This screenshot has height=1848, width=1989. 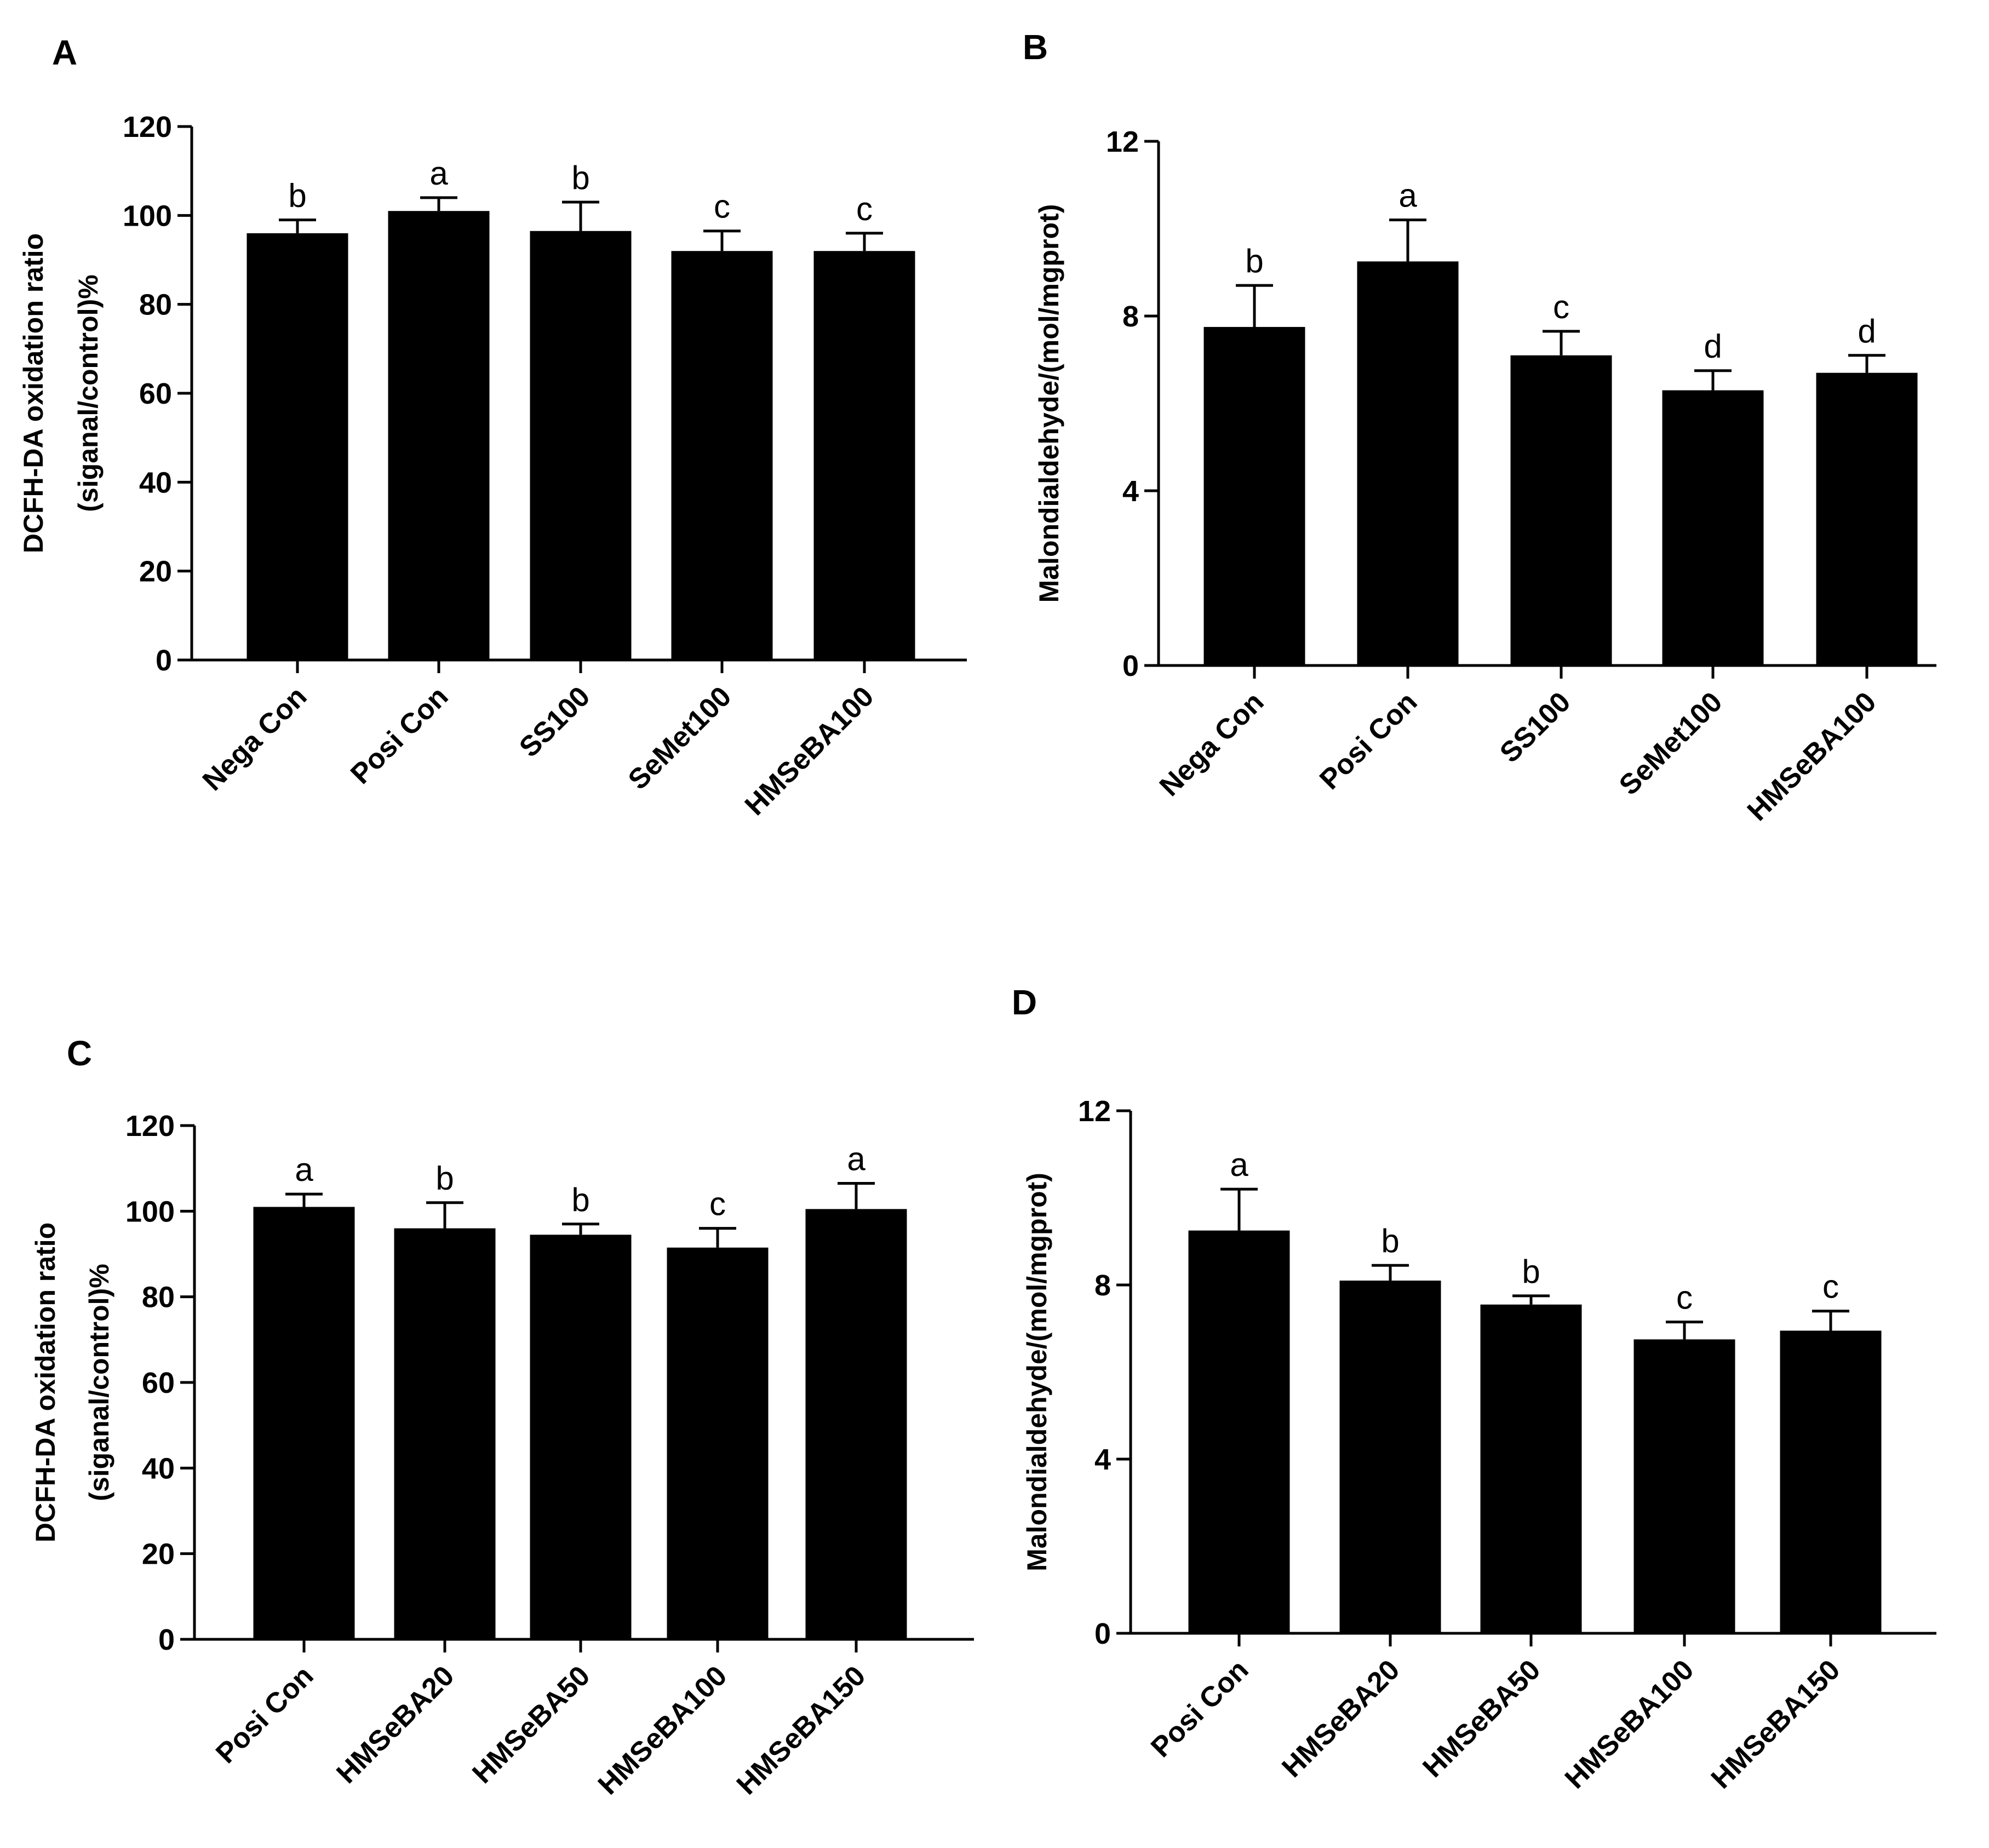 I want to click on panel-letter: B, so click(x=1035, y=47).